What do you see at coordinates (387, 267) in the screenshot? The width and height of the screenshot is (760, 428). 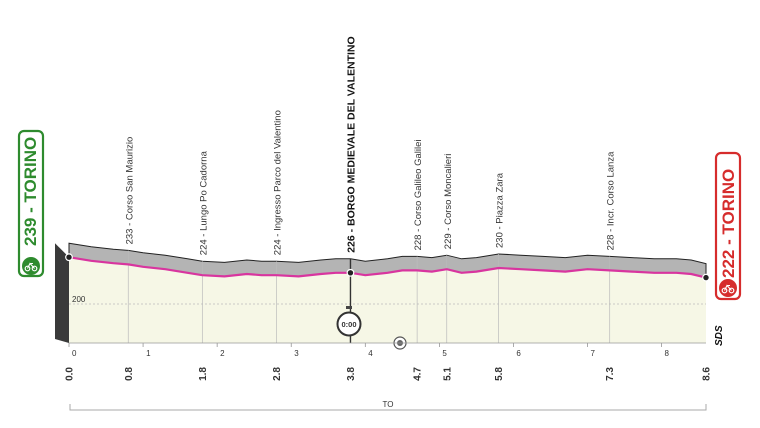 I see `profile-line` at bounding box center [387, 267].